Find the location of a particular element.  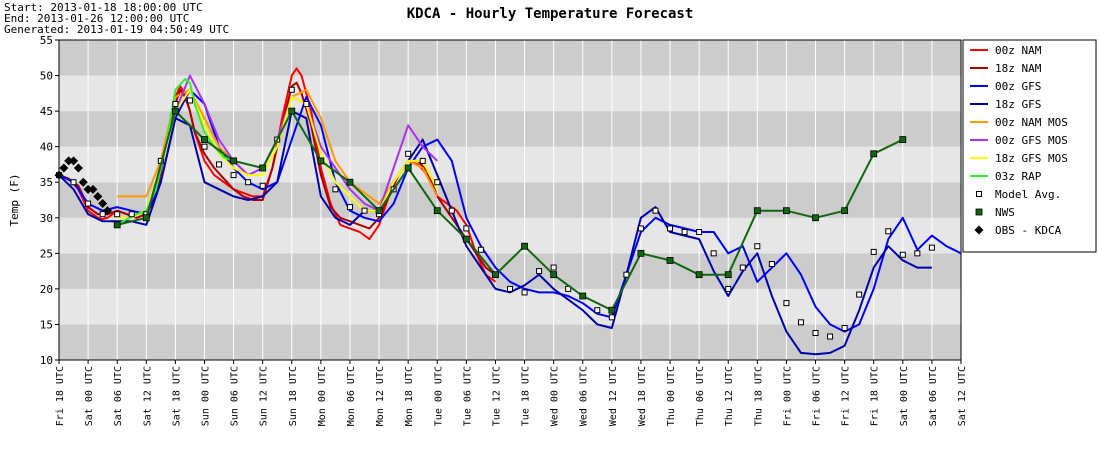

x-tick-label: Fri 06 UTC is located at coordinates (817, 396).